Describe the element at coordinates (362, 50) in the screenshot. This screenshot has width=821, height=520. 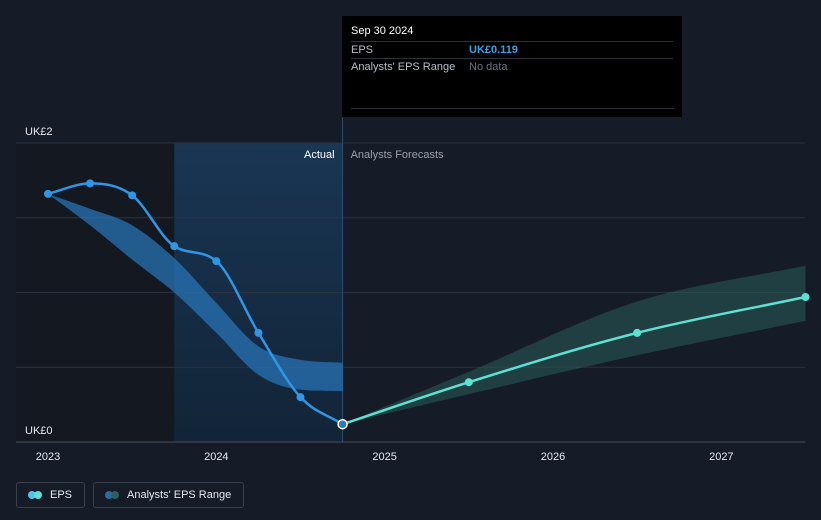
I see `tooltip-eps-label: EPS` at that location.